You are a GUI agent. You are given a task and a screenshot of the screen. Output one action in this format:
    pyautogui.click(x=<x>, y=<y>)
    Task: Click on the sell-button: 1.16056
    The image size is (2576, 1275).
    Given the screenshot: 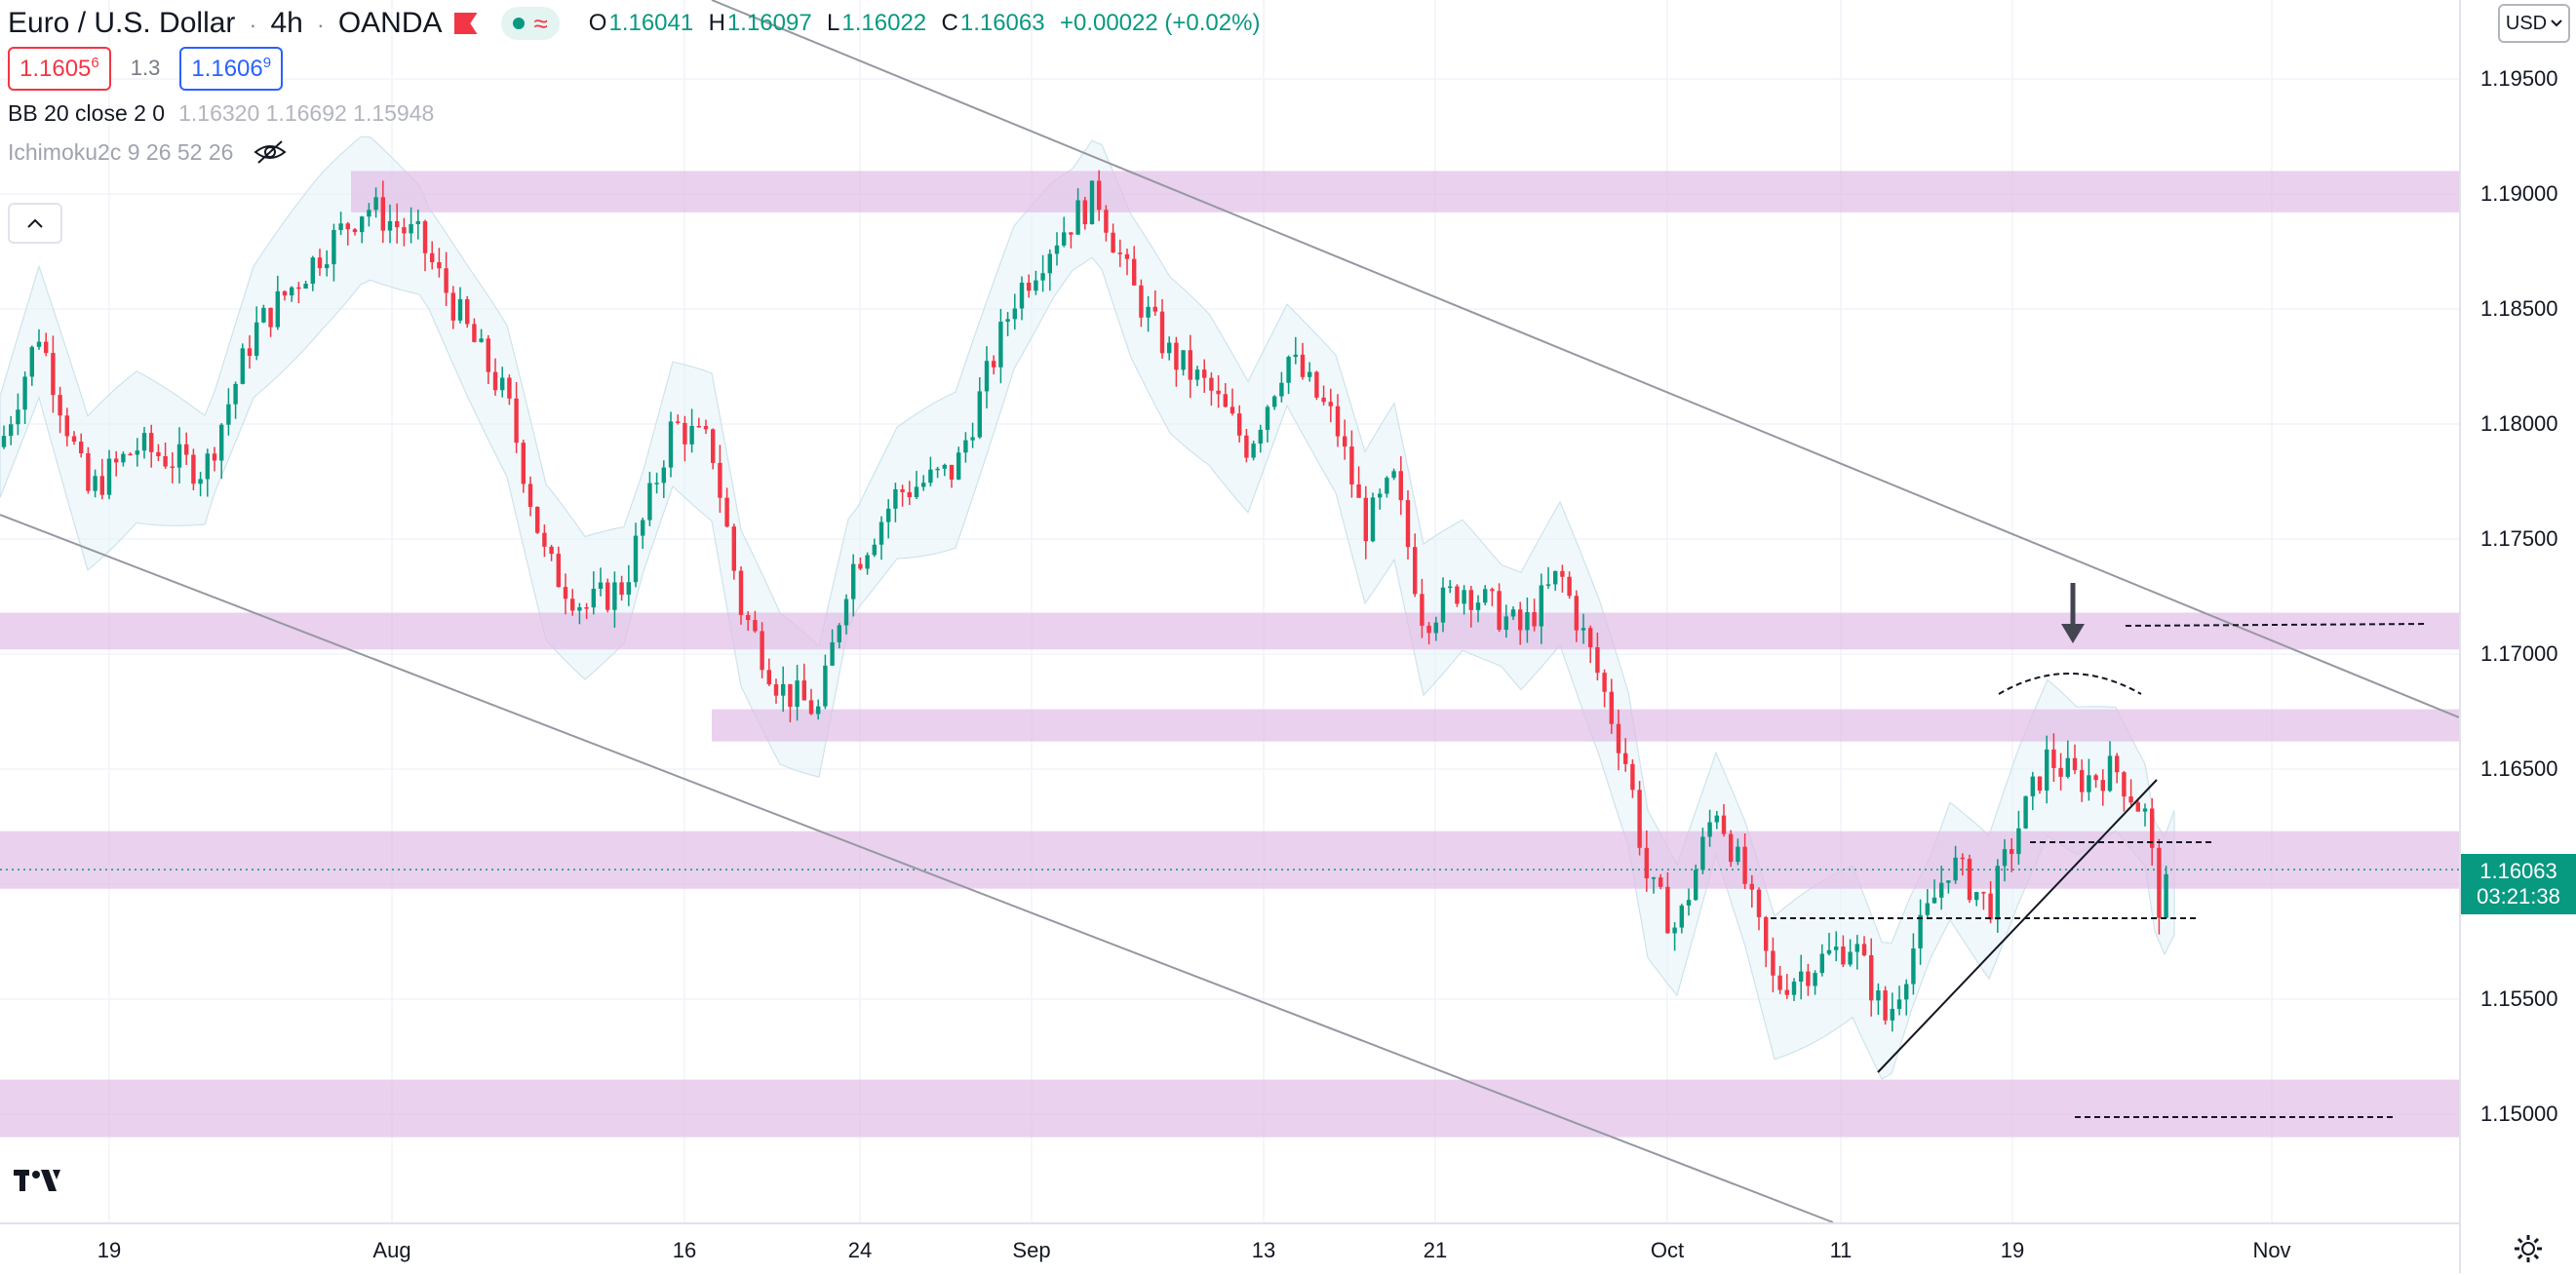 What is the action you would take?
    pyautogui.click(x=59, y=68)
    